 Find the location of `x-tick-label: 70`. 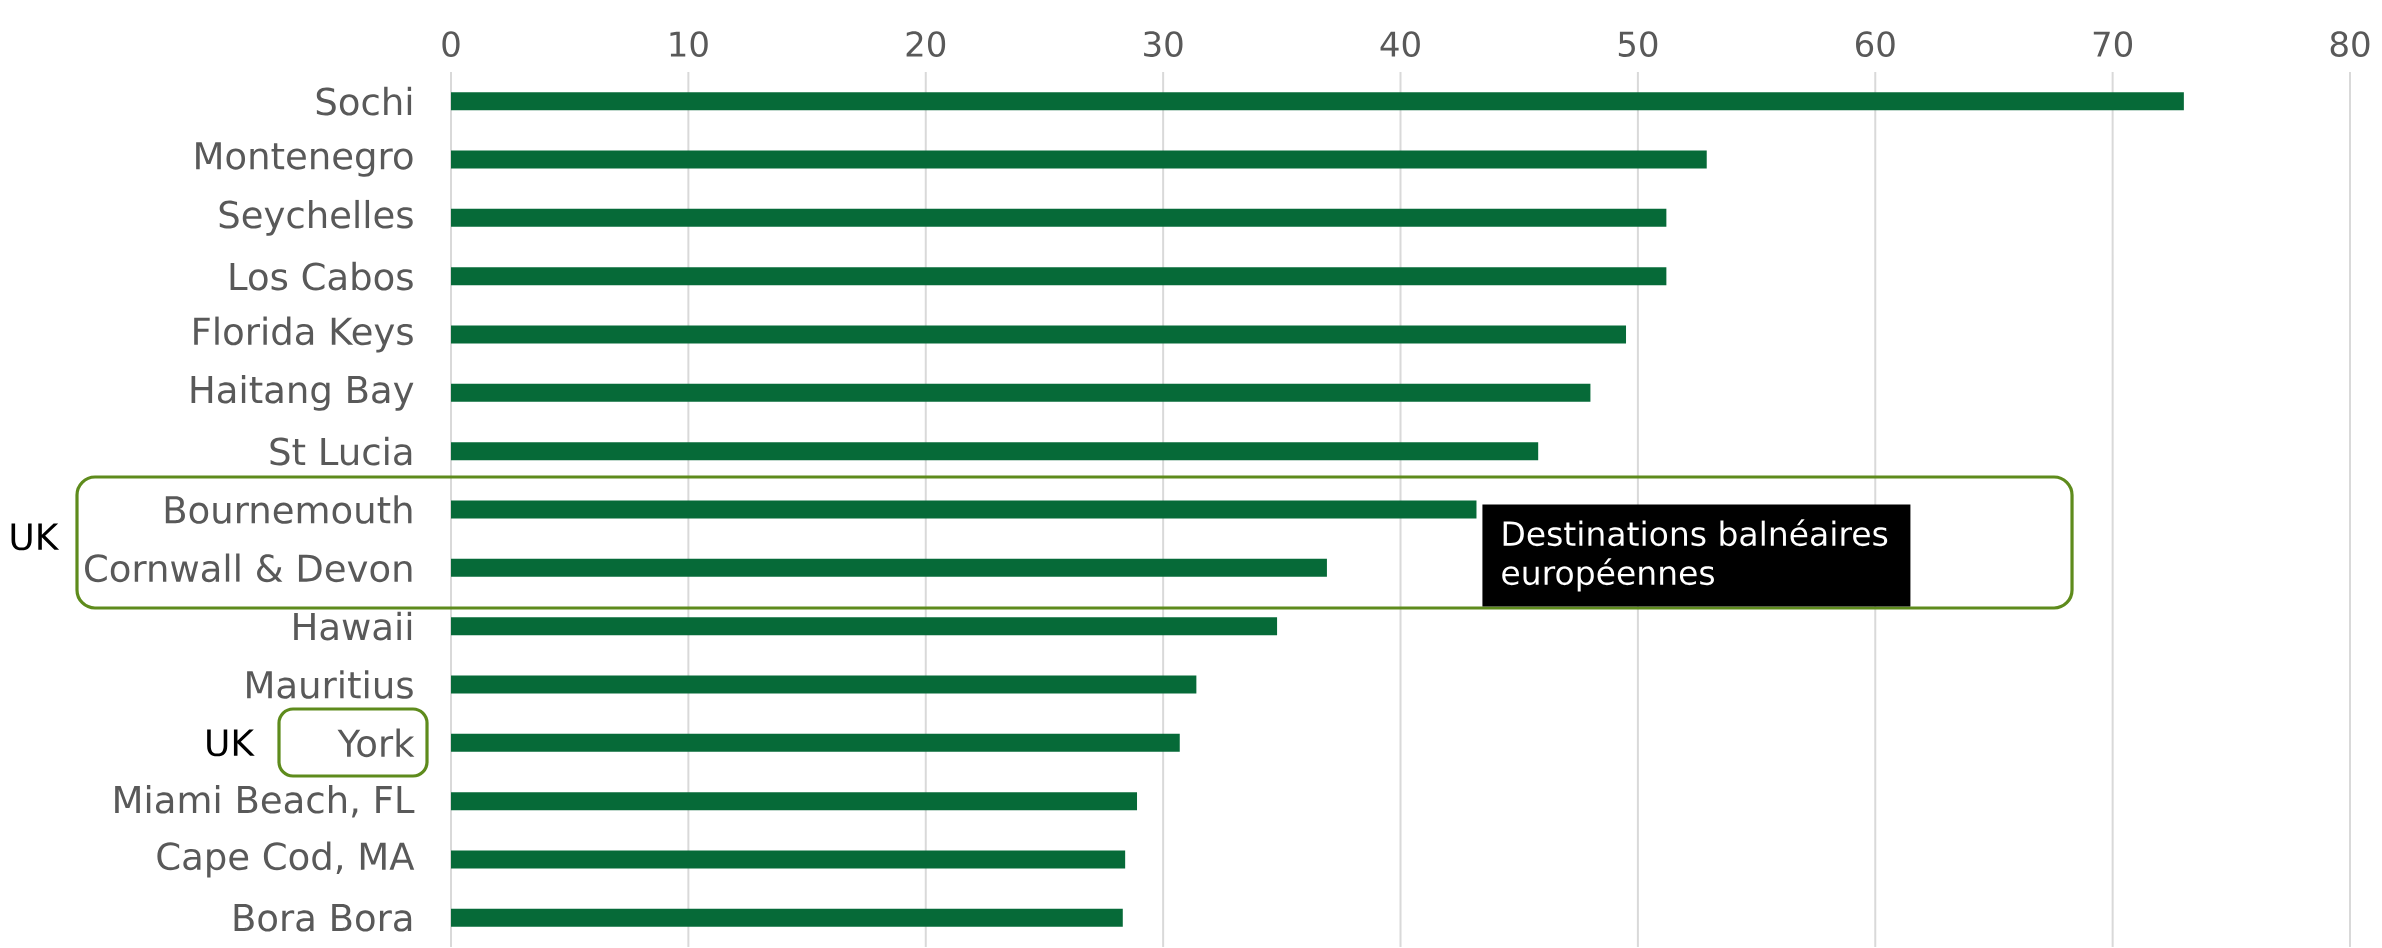

x-tick-label: 70 is located at coordinates (2113, 44).